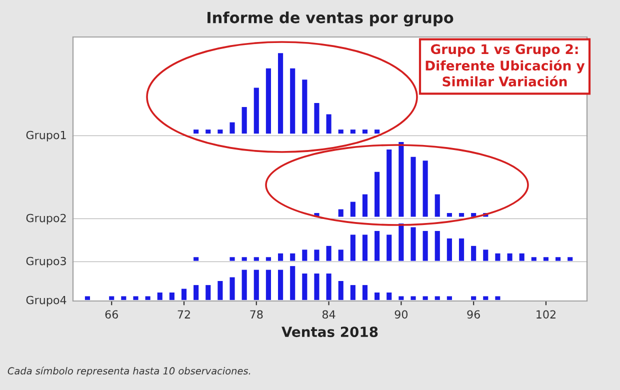 The width and height of the screenshot is (620, 390). Describe the element at coordinates (546, 314) in the screenshot. I see `x-tick-label: 102` at that location.